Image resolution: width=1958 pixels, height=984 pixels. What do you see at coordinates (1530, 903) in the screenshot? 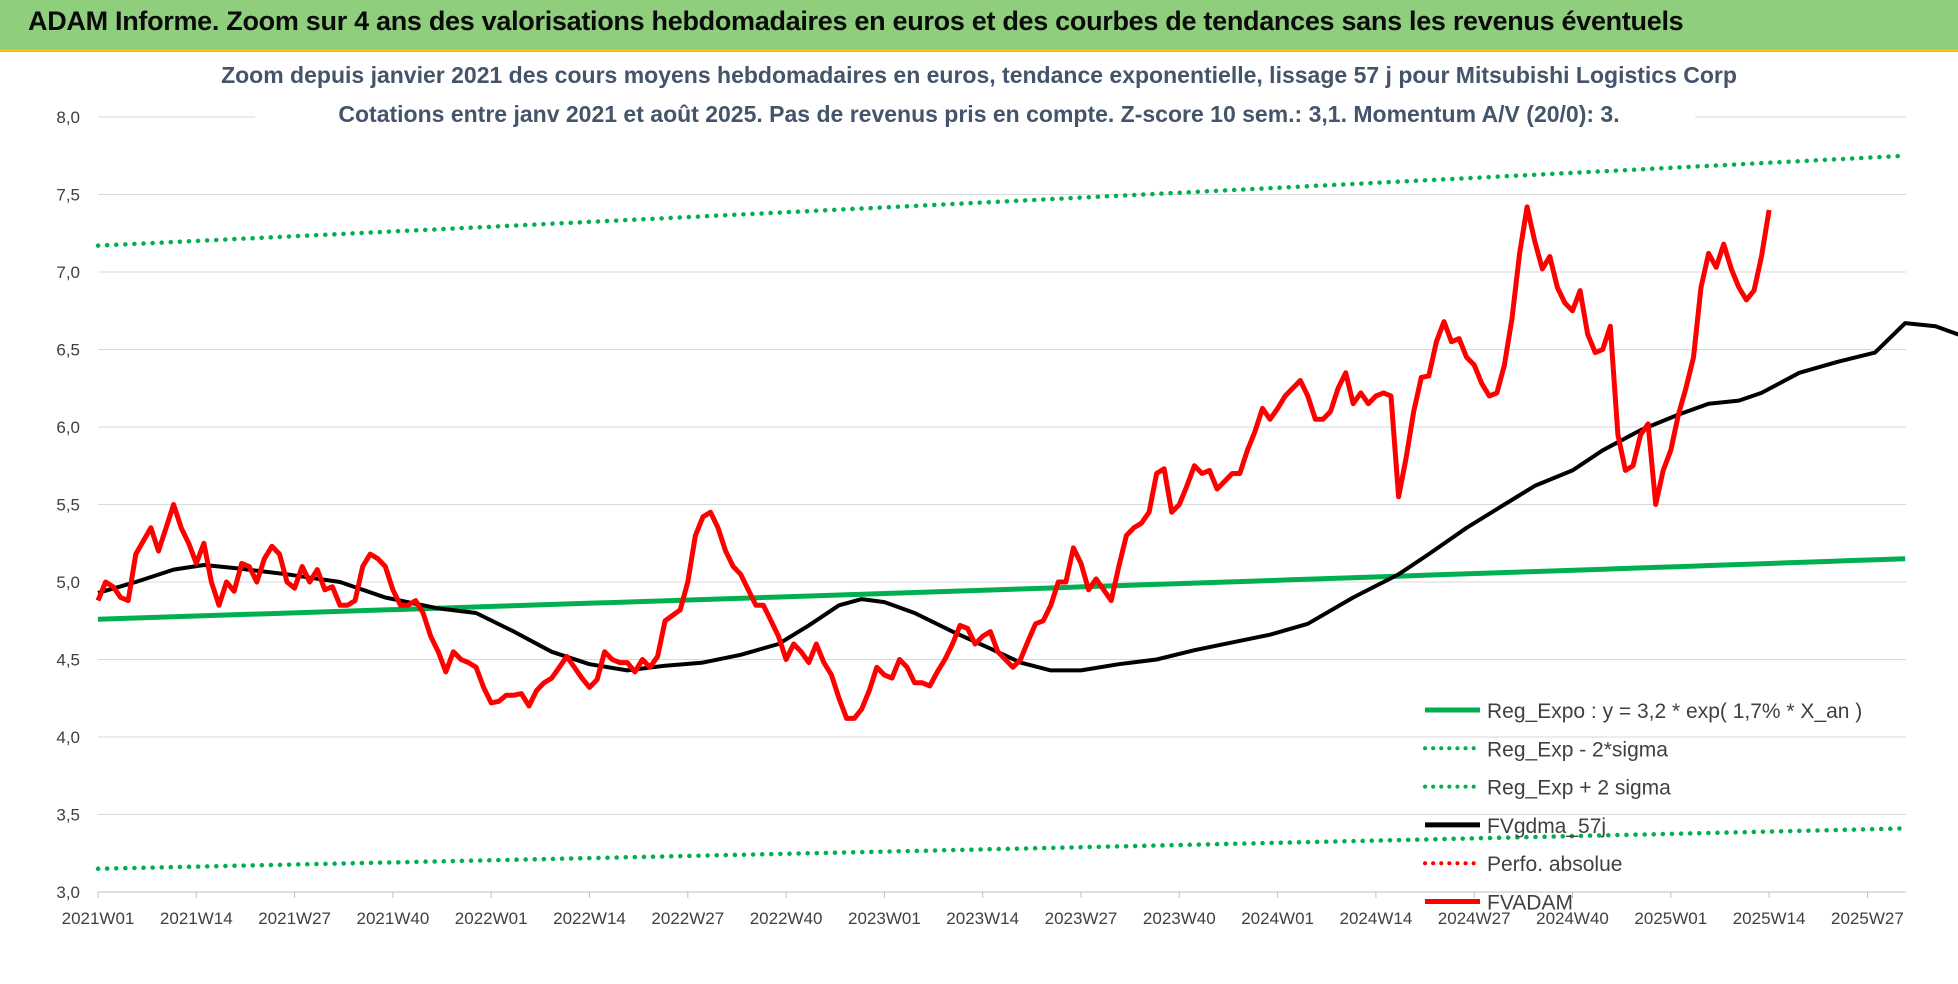
I see `legend-label: FVADAM` at bounding box center [1530, 903].